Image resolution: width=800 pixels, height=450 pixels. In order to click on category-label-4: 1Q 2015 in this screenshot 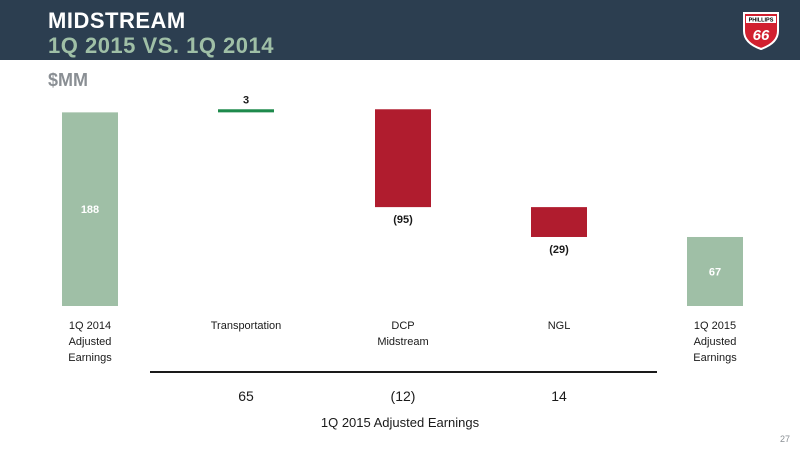, I will do `click(715, 326)`.